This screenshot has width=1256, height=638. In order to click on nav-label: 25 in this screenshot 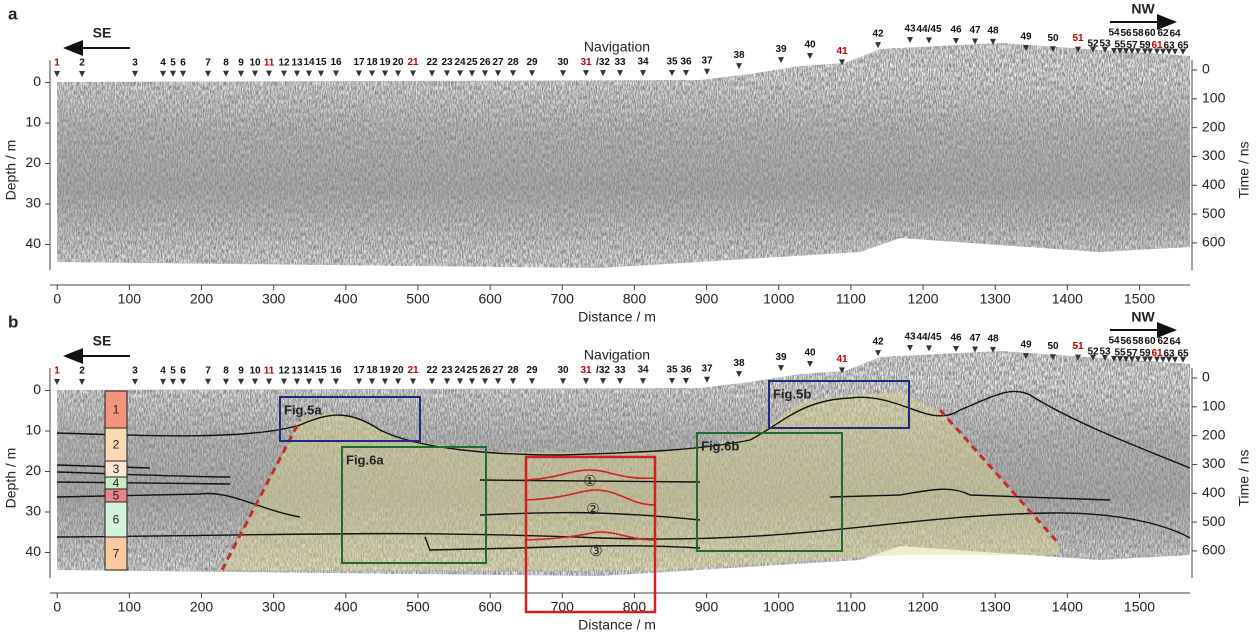, I will do `click(472, 62)`.